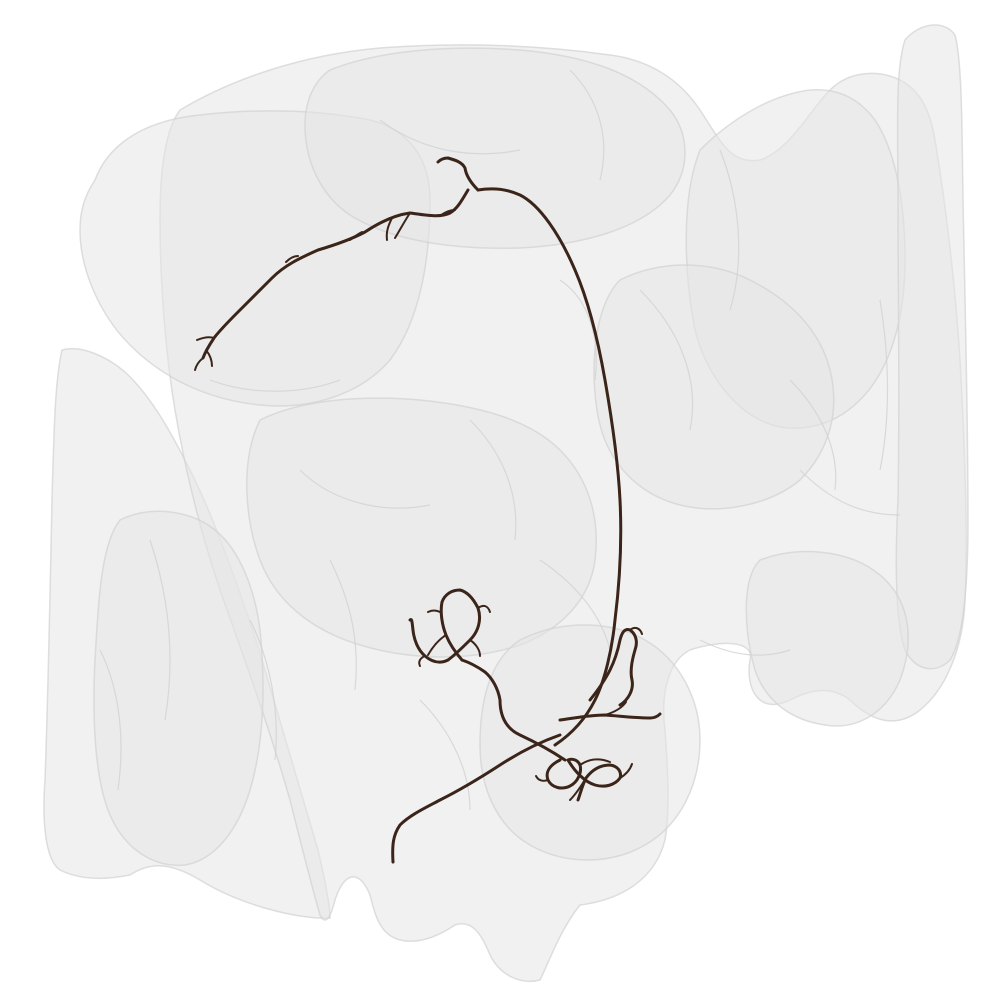 The width and height of the screenshot is (1005, 1006). I want to click on mesh-upper-middle-dome, so click(495, 148).